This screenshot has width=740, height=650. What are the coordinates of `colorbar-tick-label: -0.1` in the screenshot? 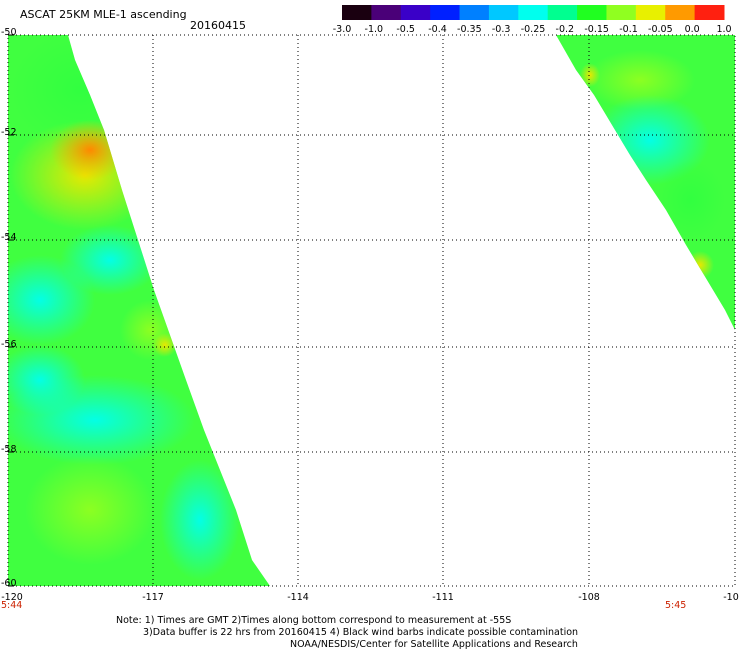 It's located at (628, 29).